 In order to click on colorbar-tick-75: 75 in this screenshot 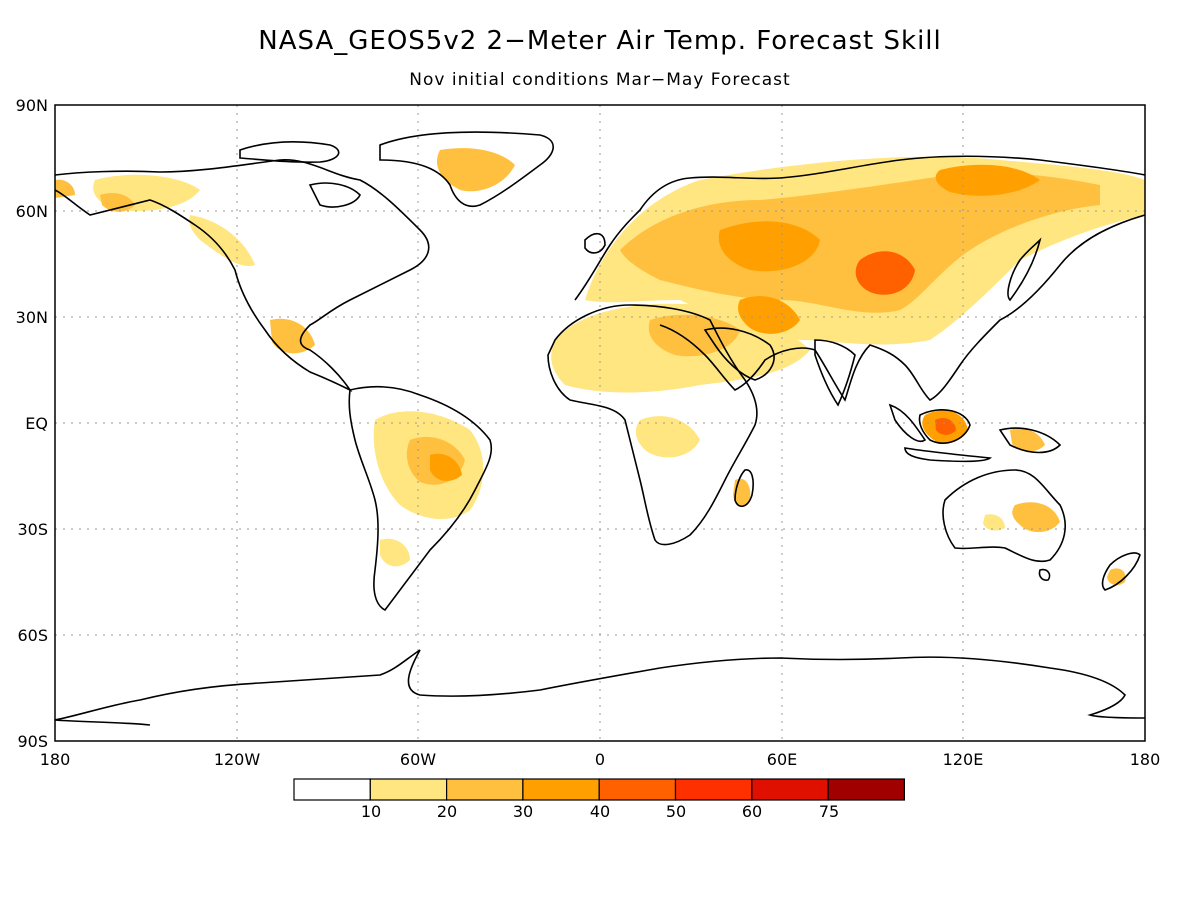, I will do `click(829, 811)`.